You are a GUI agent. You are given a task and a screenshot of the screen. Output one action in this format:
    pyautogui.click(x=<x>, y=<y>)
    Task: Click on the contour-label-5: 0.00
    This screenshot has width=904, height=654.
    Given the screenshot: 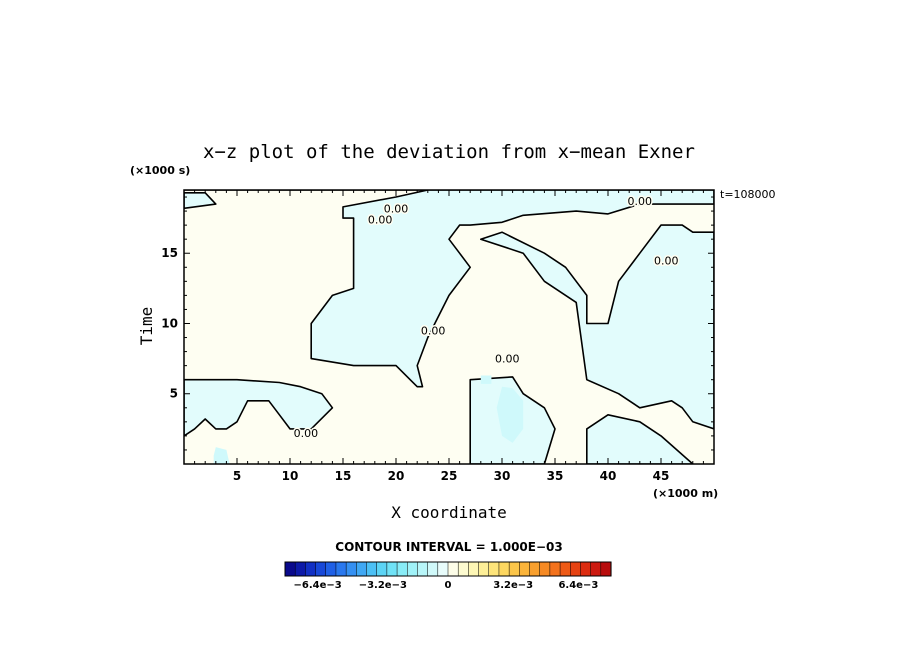 What is the action you would take?
    pyautogui.click(x=507, y=359)
    